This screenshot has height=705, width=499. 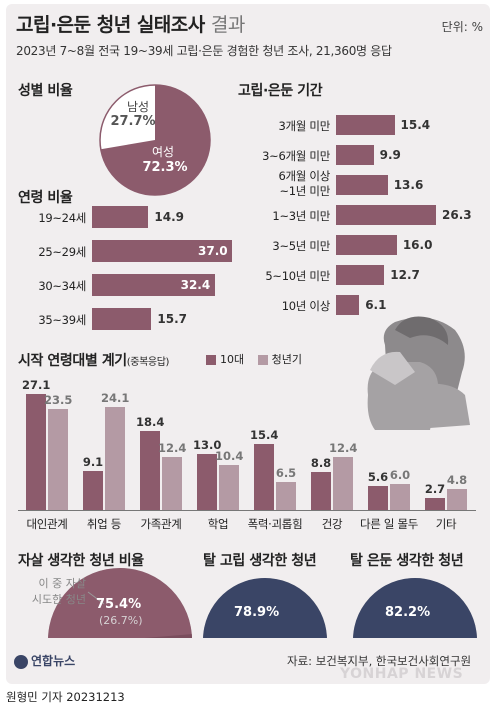 I want to click on female-label: 여성, so click(x=163, y=152).